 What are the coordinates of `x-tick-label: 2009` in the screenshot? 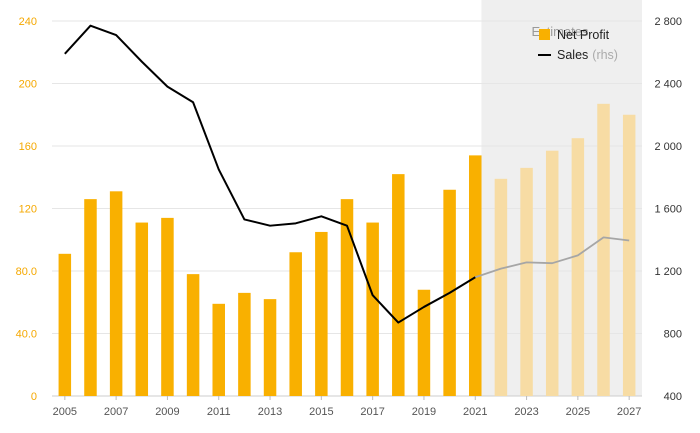 It's located at (167, 412).